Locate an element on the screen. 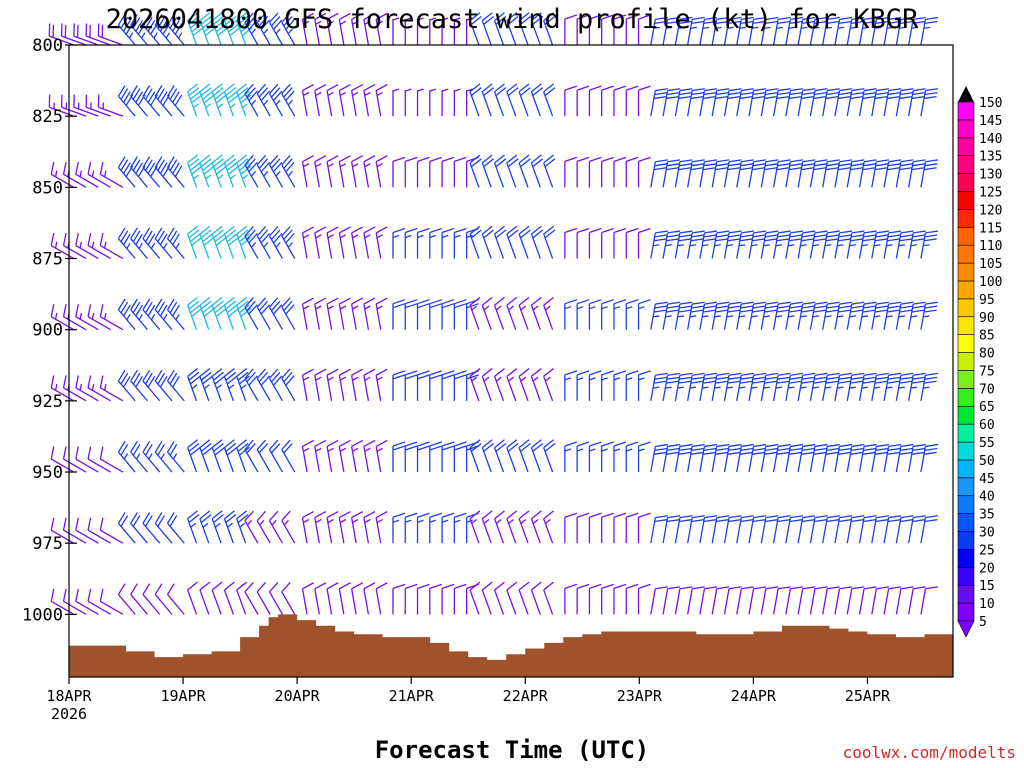 The width and height of the screenshot is (1024, 768). colorbar-label: 20 is located at coordinates (987, 568).